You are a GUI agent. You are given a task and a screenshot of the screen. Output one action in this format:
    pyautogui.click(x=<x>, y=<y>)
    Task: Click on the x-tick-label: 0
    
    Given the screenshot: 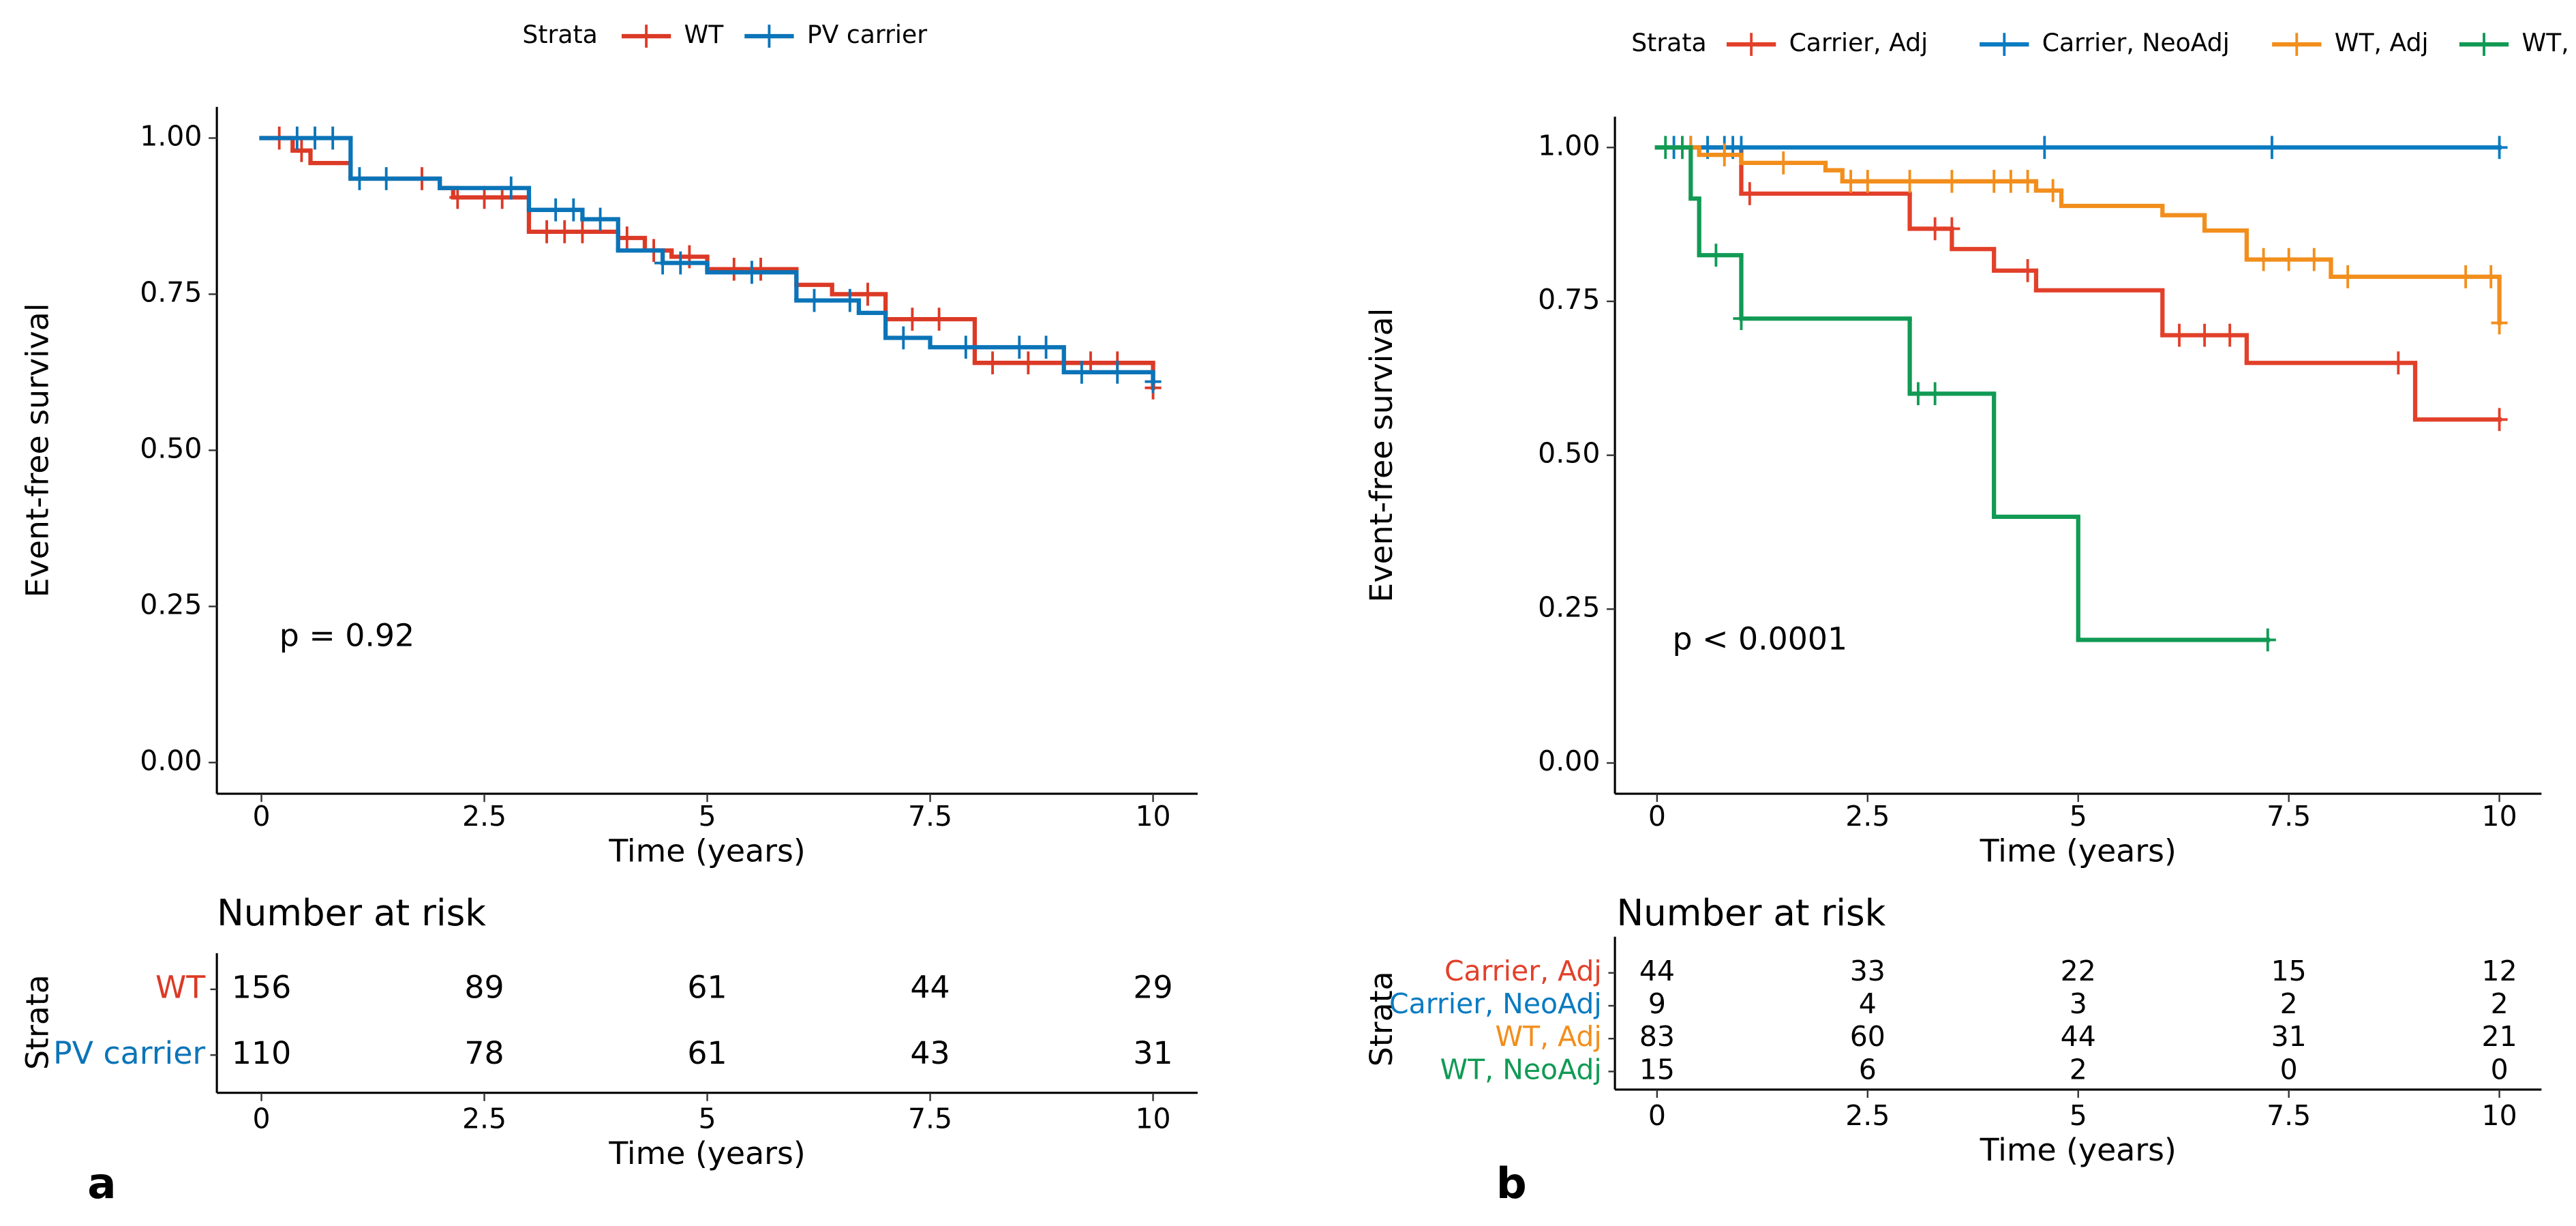 What is the action you would take?
    pyautogui.click(x=1657, y=817)
    